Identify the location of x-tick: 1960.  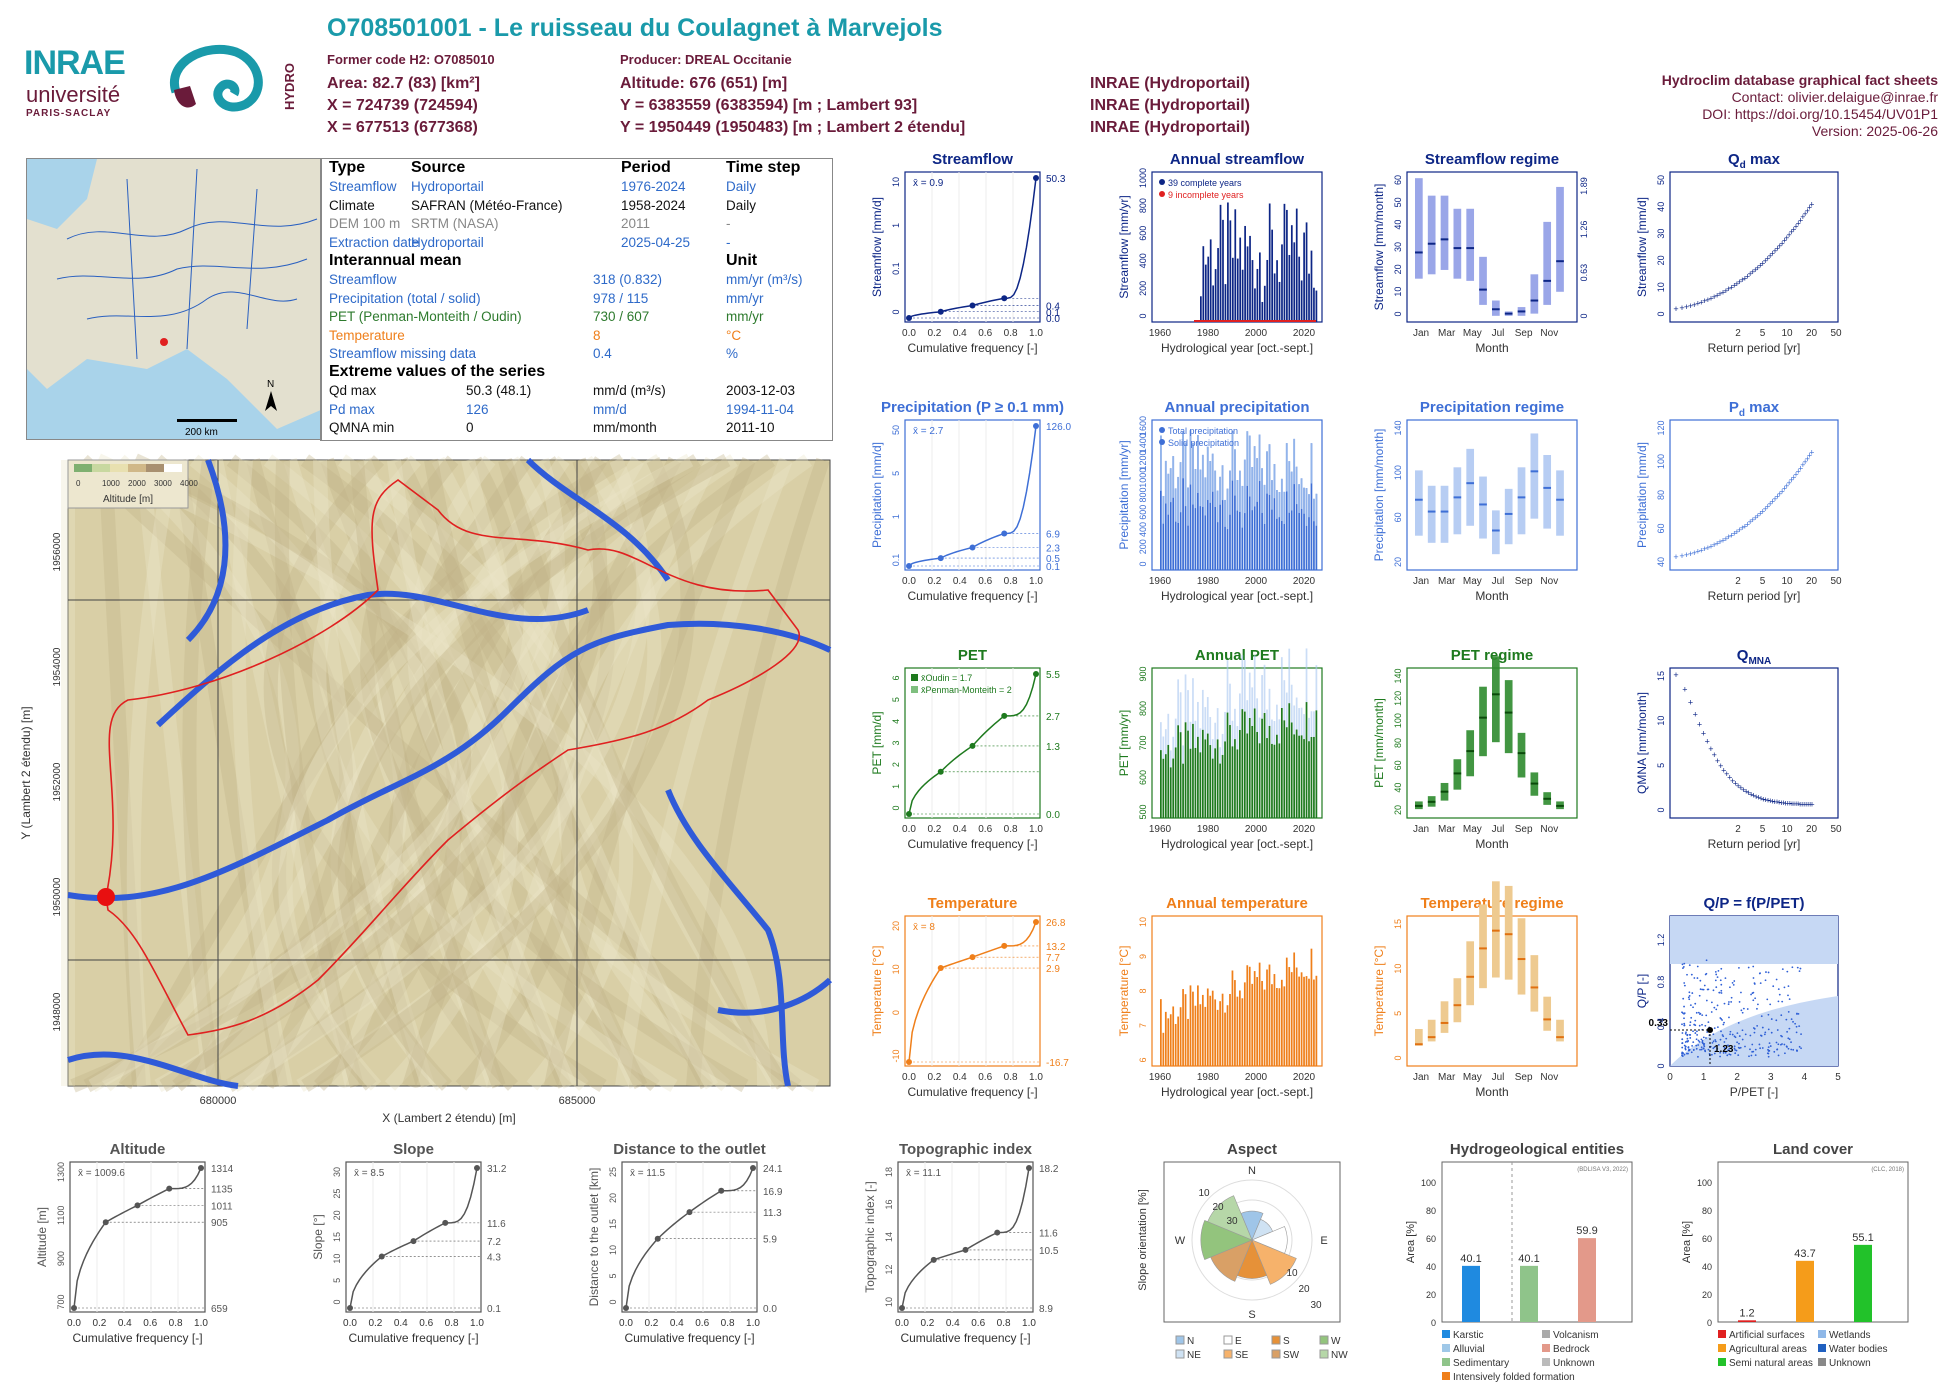
(1160, 581).